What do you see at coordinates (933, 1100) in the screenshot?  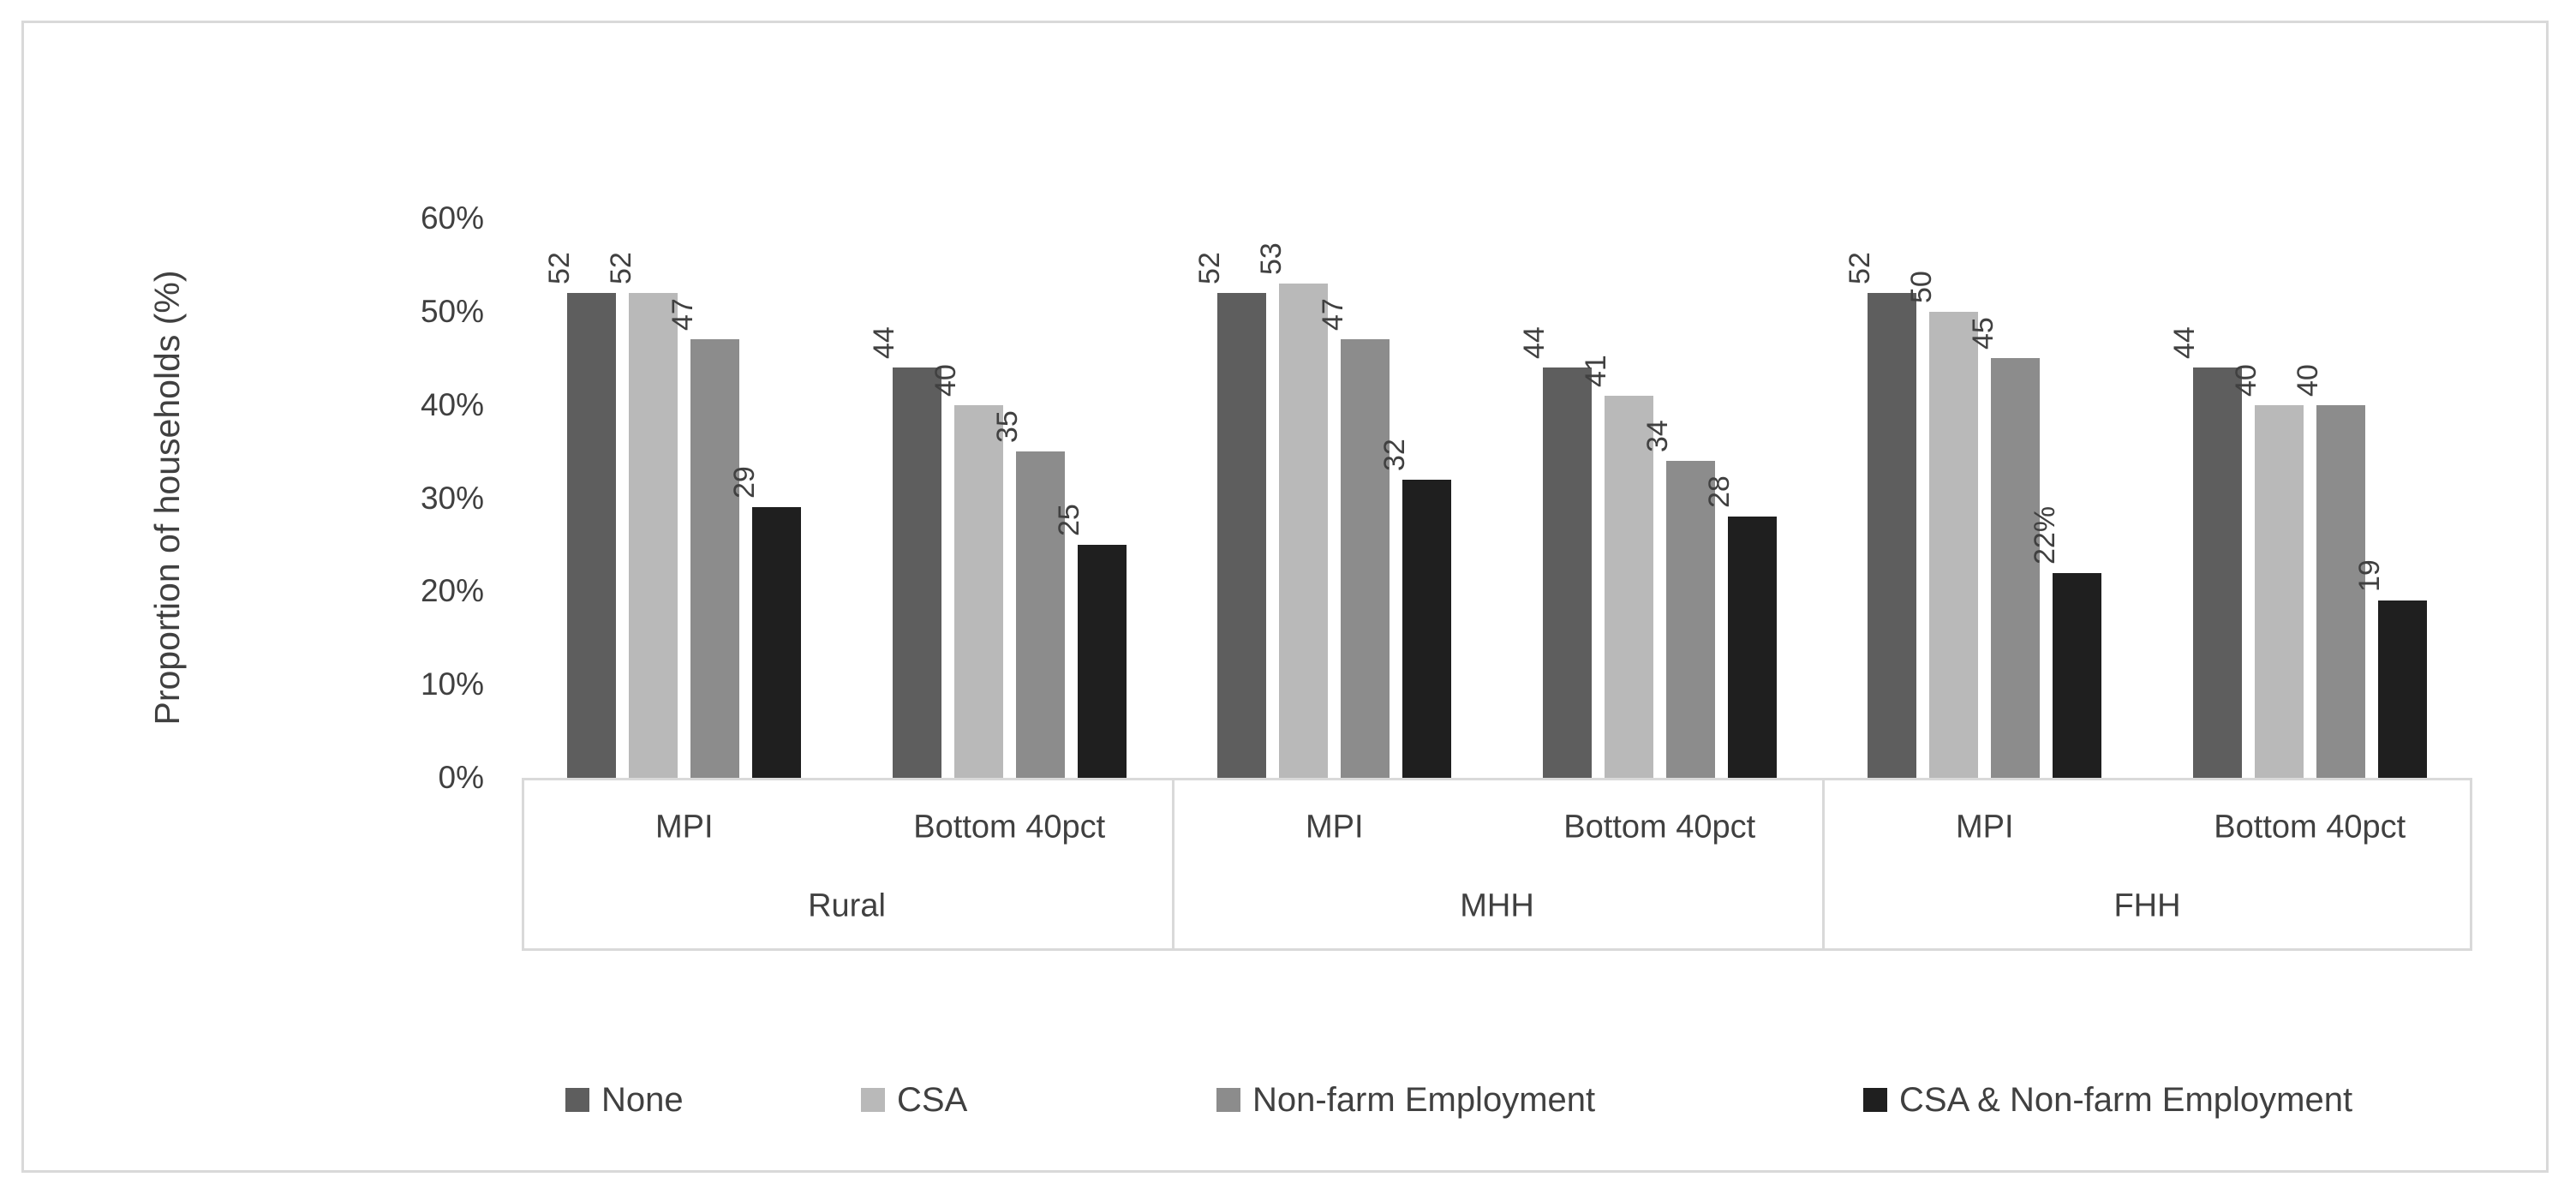 I see `legend-label-csa: CSA` at bounding box center [933, 1100].